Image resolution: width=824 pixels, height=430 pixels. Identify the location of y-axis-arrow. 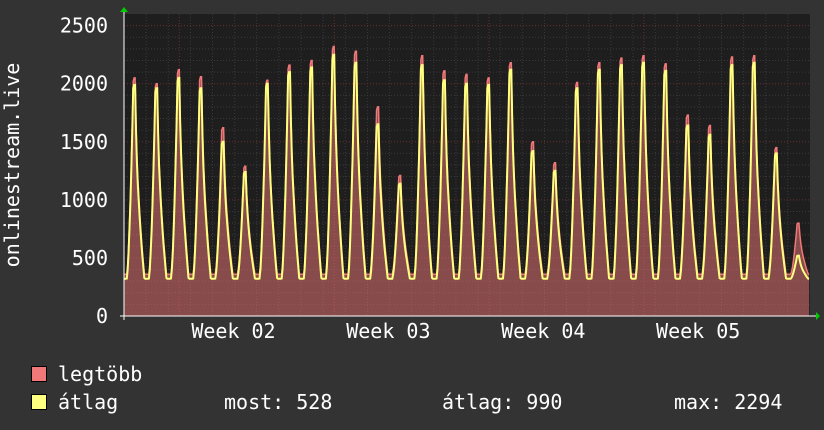
(124, 9).